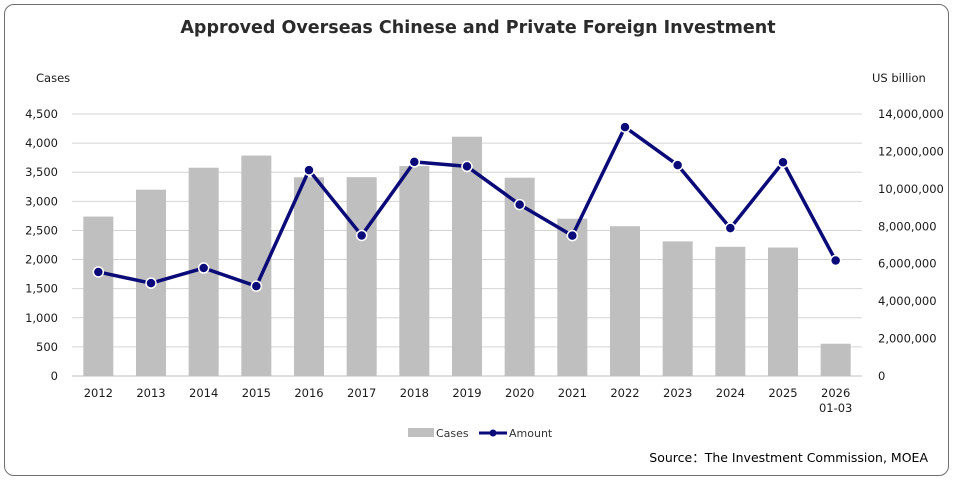 The height and width of the screenshot is (484, 957). What do you see at coordinates (907, 226) in the screenshot?
I see `right-tick-label: 8,000,000` at bounding box center [907, 226].